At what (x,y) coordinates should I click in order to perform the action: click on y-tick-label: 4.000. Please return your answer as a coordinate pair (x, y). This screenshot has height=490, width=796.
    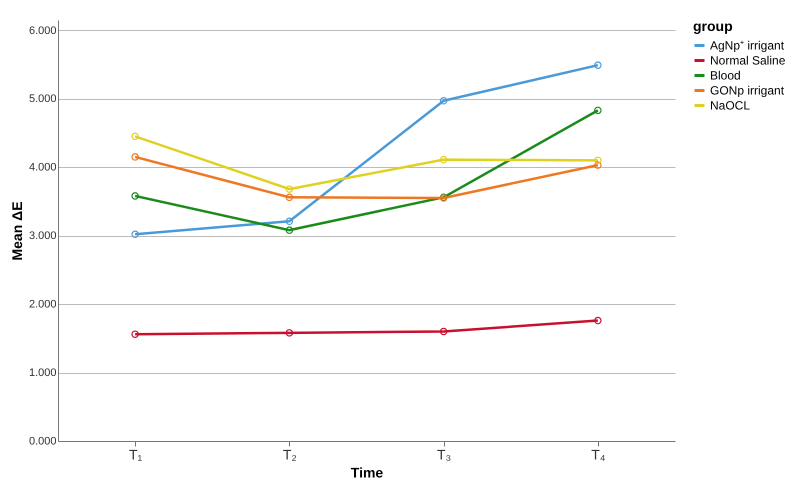
    Looking at the image, I should click on (42, 168).